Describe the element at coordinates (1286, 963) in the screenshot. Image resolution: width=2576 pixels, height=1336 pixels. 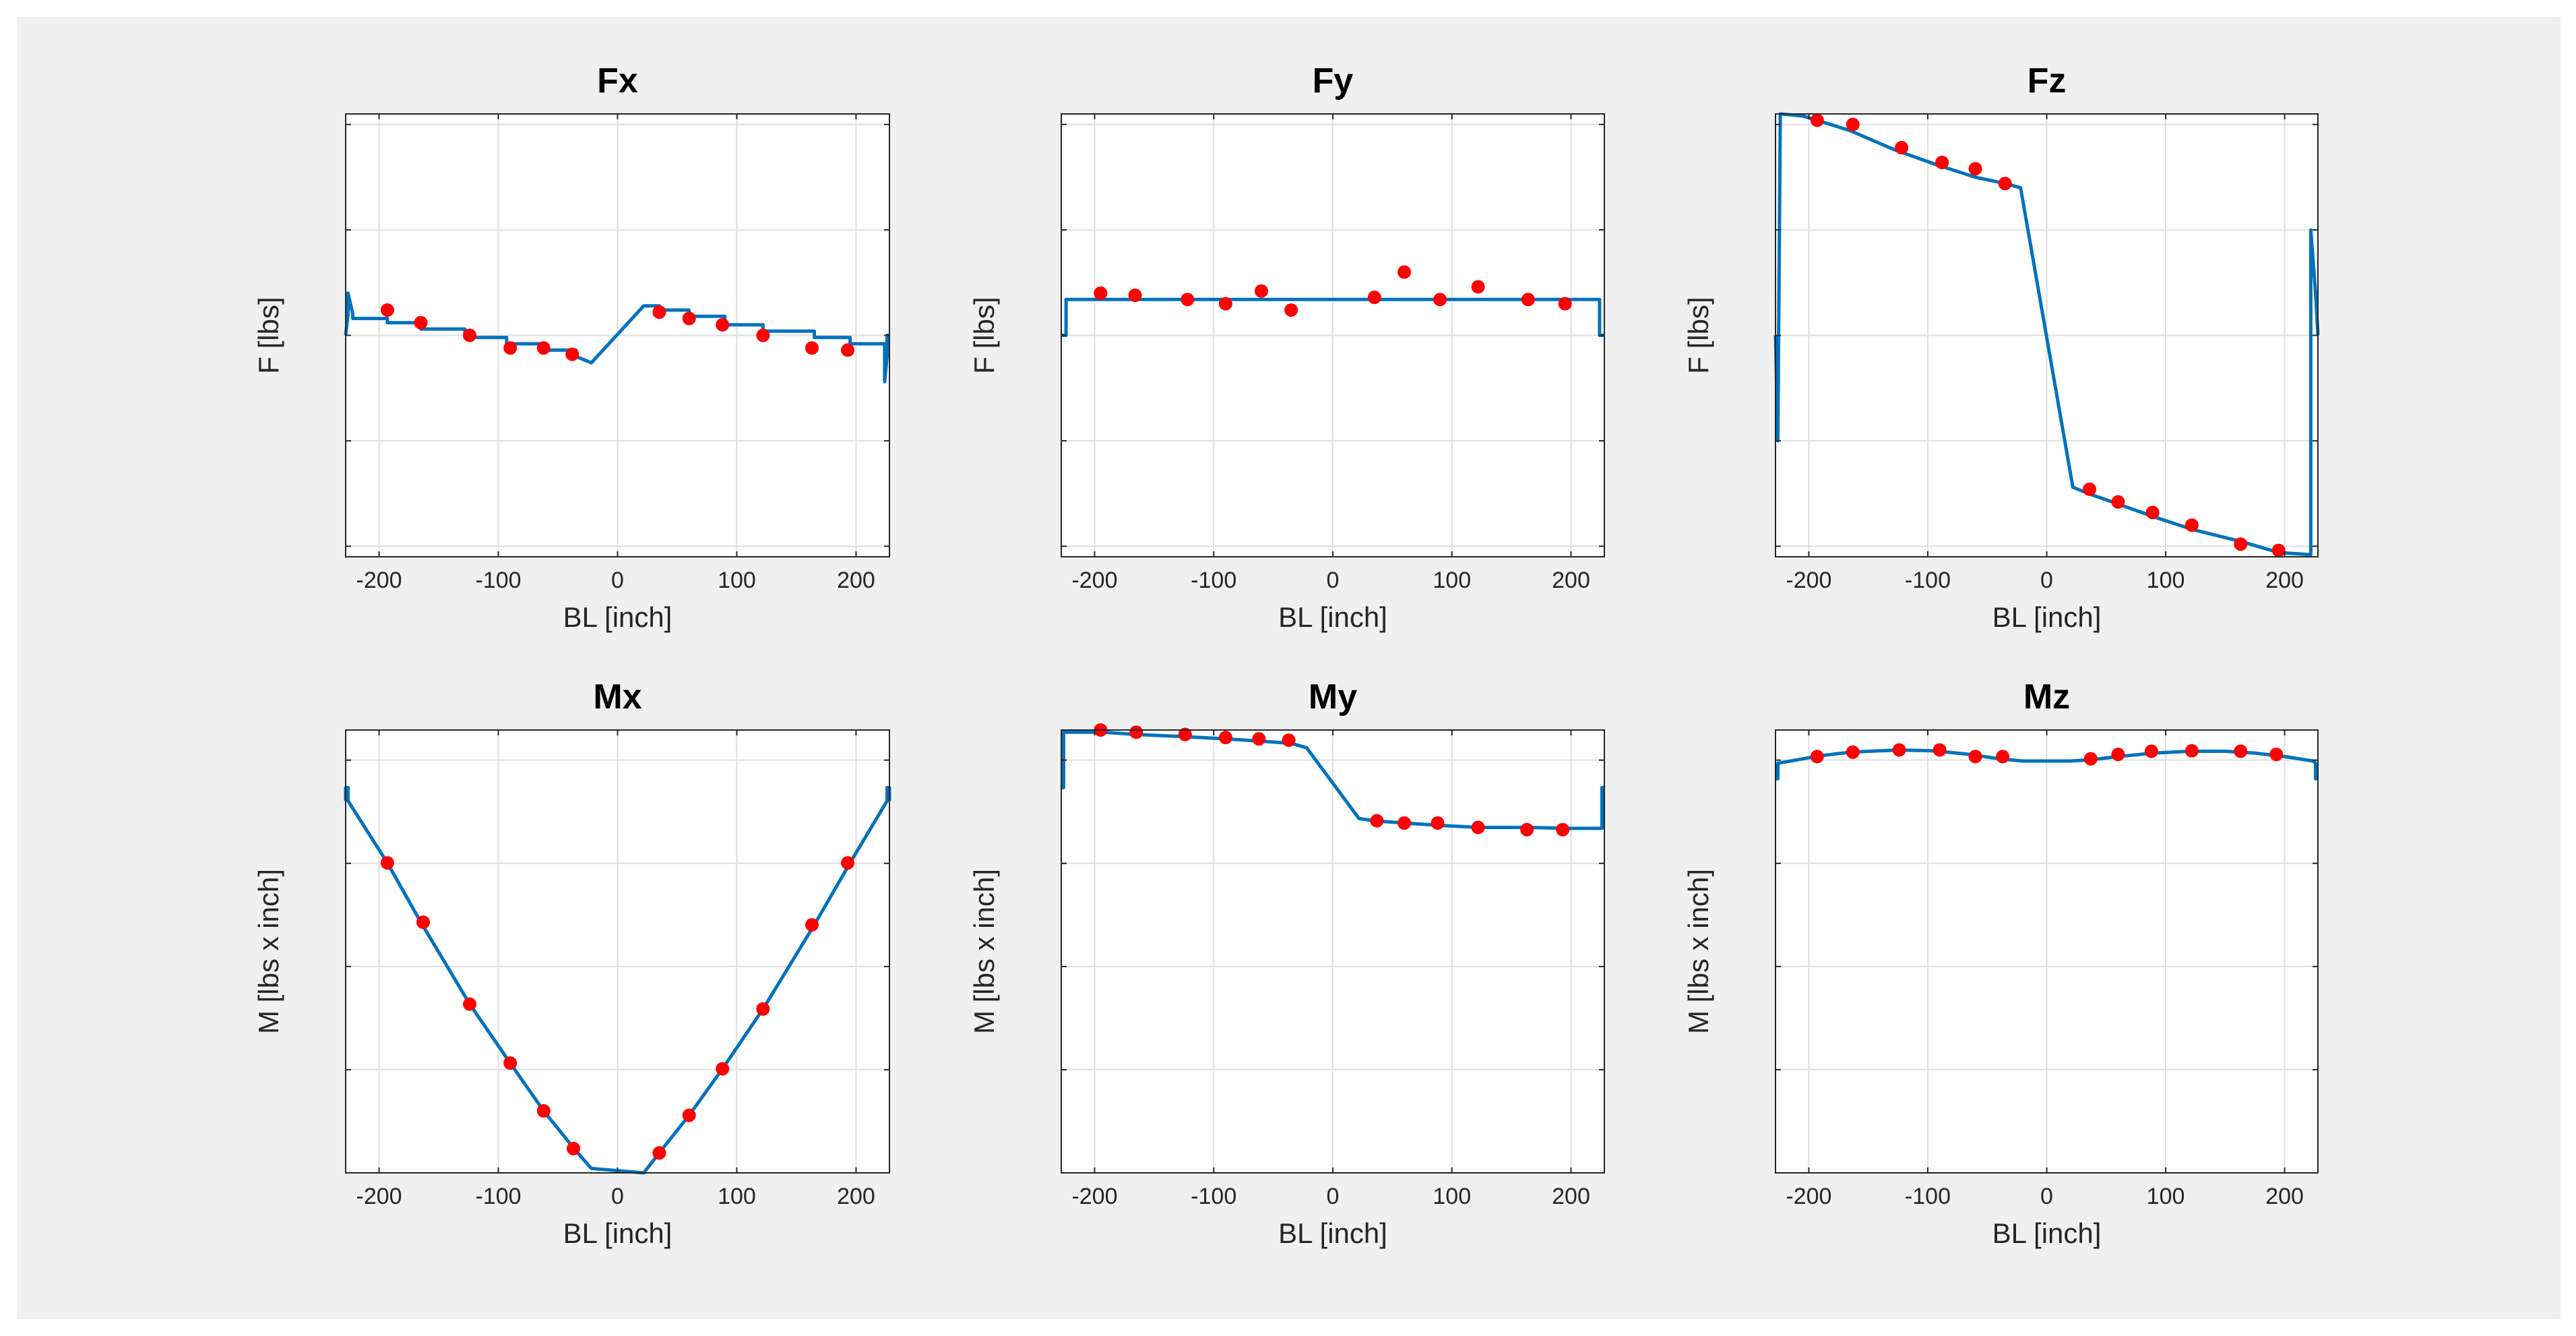
I see `chart-my: -200 -100 0 100 200 My BL [inch] M [lbs x inch]` at that location.